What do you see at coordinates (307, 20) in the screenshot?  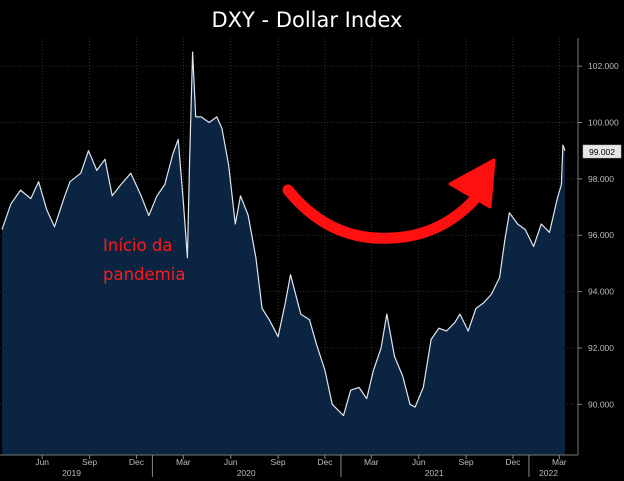 I see `chart-title: DXY - Dollar Index` at bounding box center [307, 20].